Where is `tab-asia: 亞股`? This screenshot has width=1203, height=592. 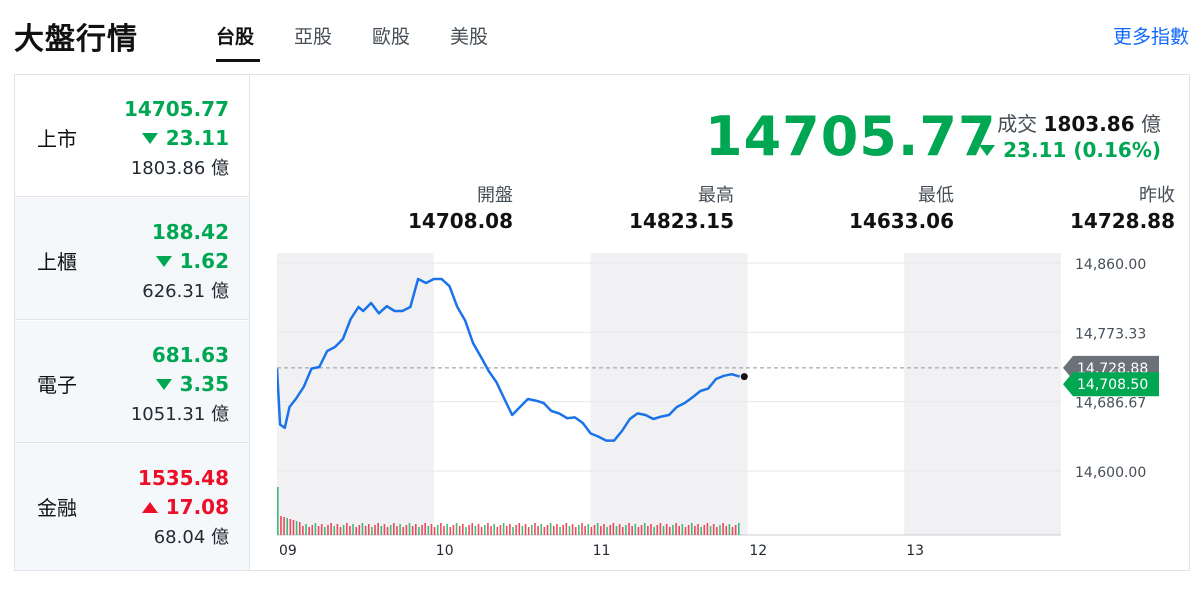 tab-asia: 亞股 is located at coordinates (313, 37).